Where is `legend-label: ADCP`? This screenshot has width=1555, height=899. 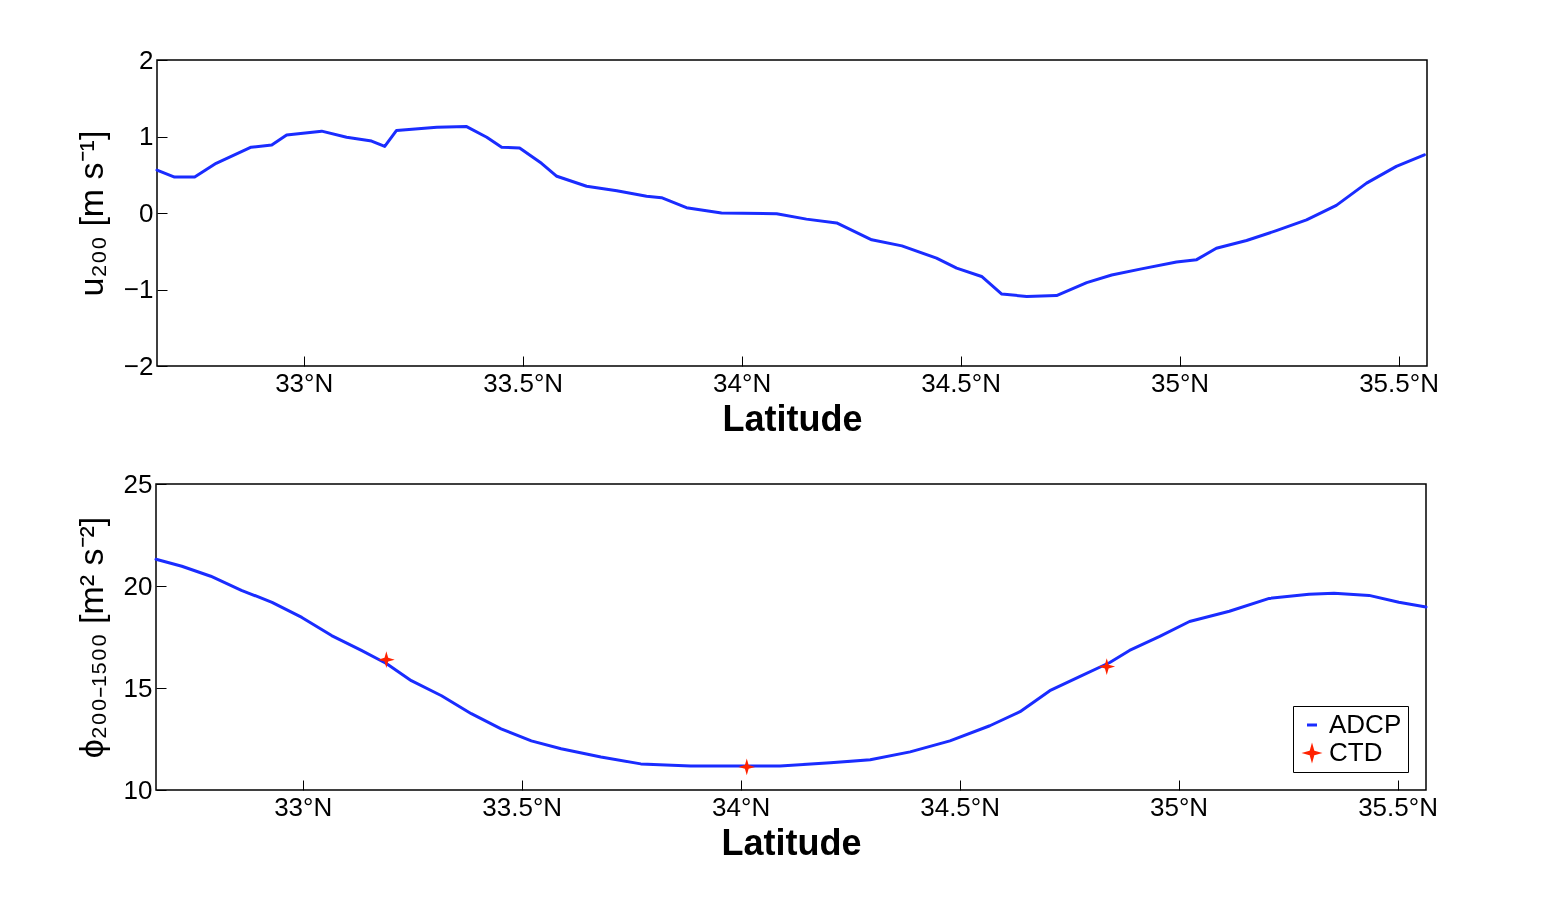 legend-label: ADCP is located at coordinates (1365, 724).